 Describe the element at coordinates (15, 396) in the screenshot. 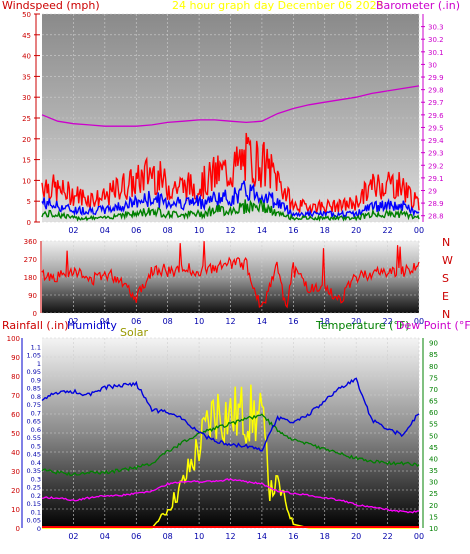

I see `humidity-y-tick-label: 70` at that location.